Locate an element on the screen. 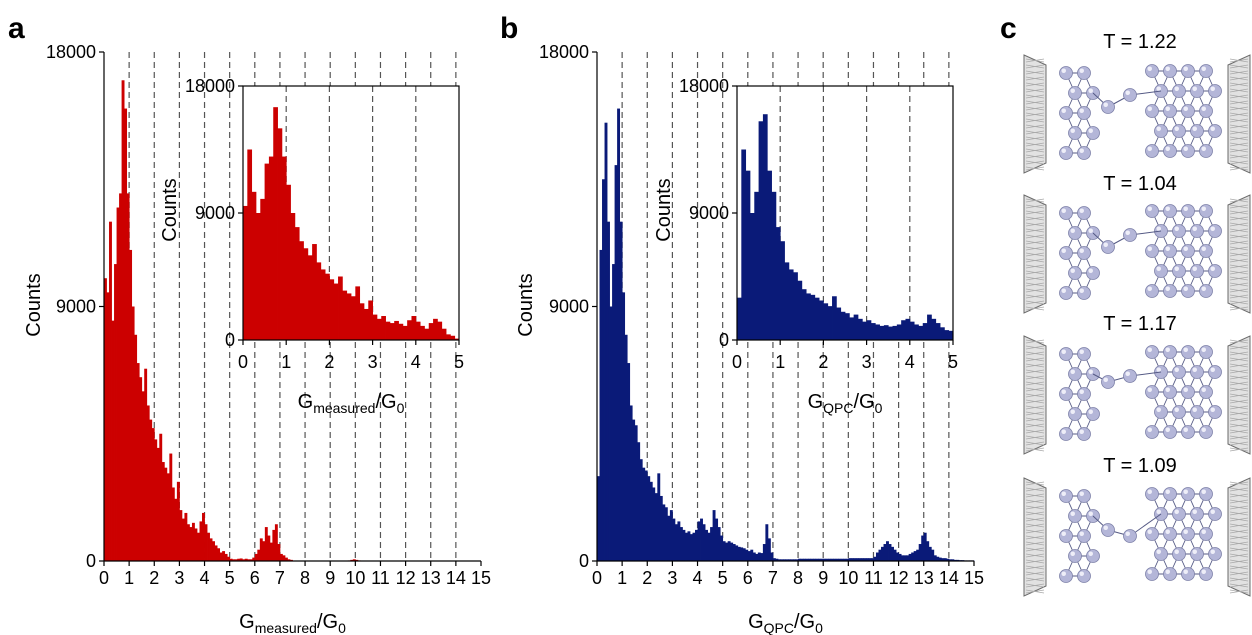 This screenshot has width=1252, height=635. panel-label-b: b is located at coordinates (509, 28).